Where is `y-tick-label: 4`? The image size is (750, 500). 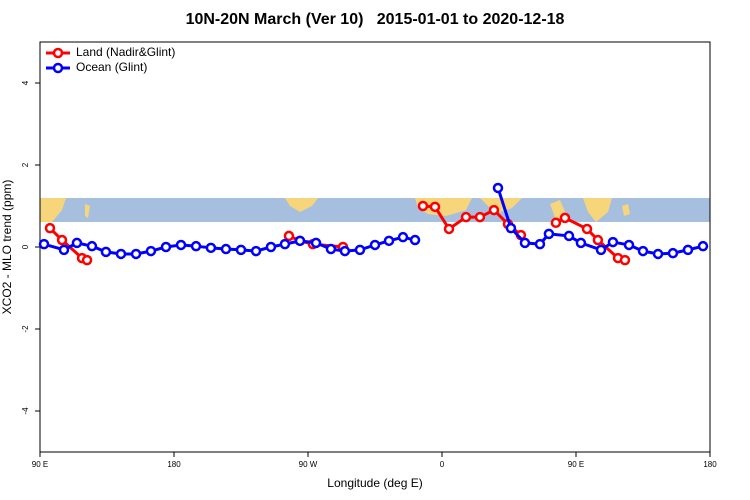 y-tick-label: 4 is located at coordinates (25, 82).